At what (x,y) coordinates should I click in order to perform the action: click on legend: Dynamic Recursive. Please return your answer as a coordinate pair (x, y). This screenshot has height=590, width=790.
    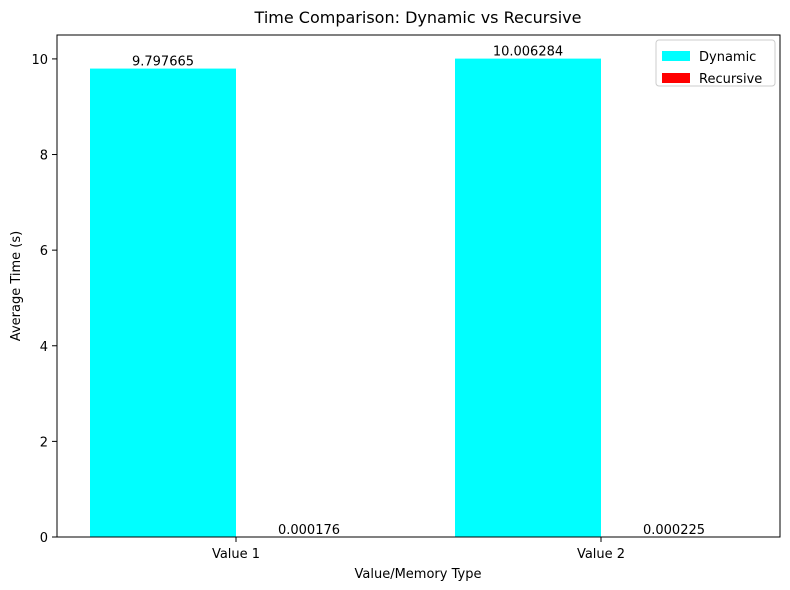
    Looking at the image, I should click on (715, 63).